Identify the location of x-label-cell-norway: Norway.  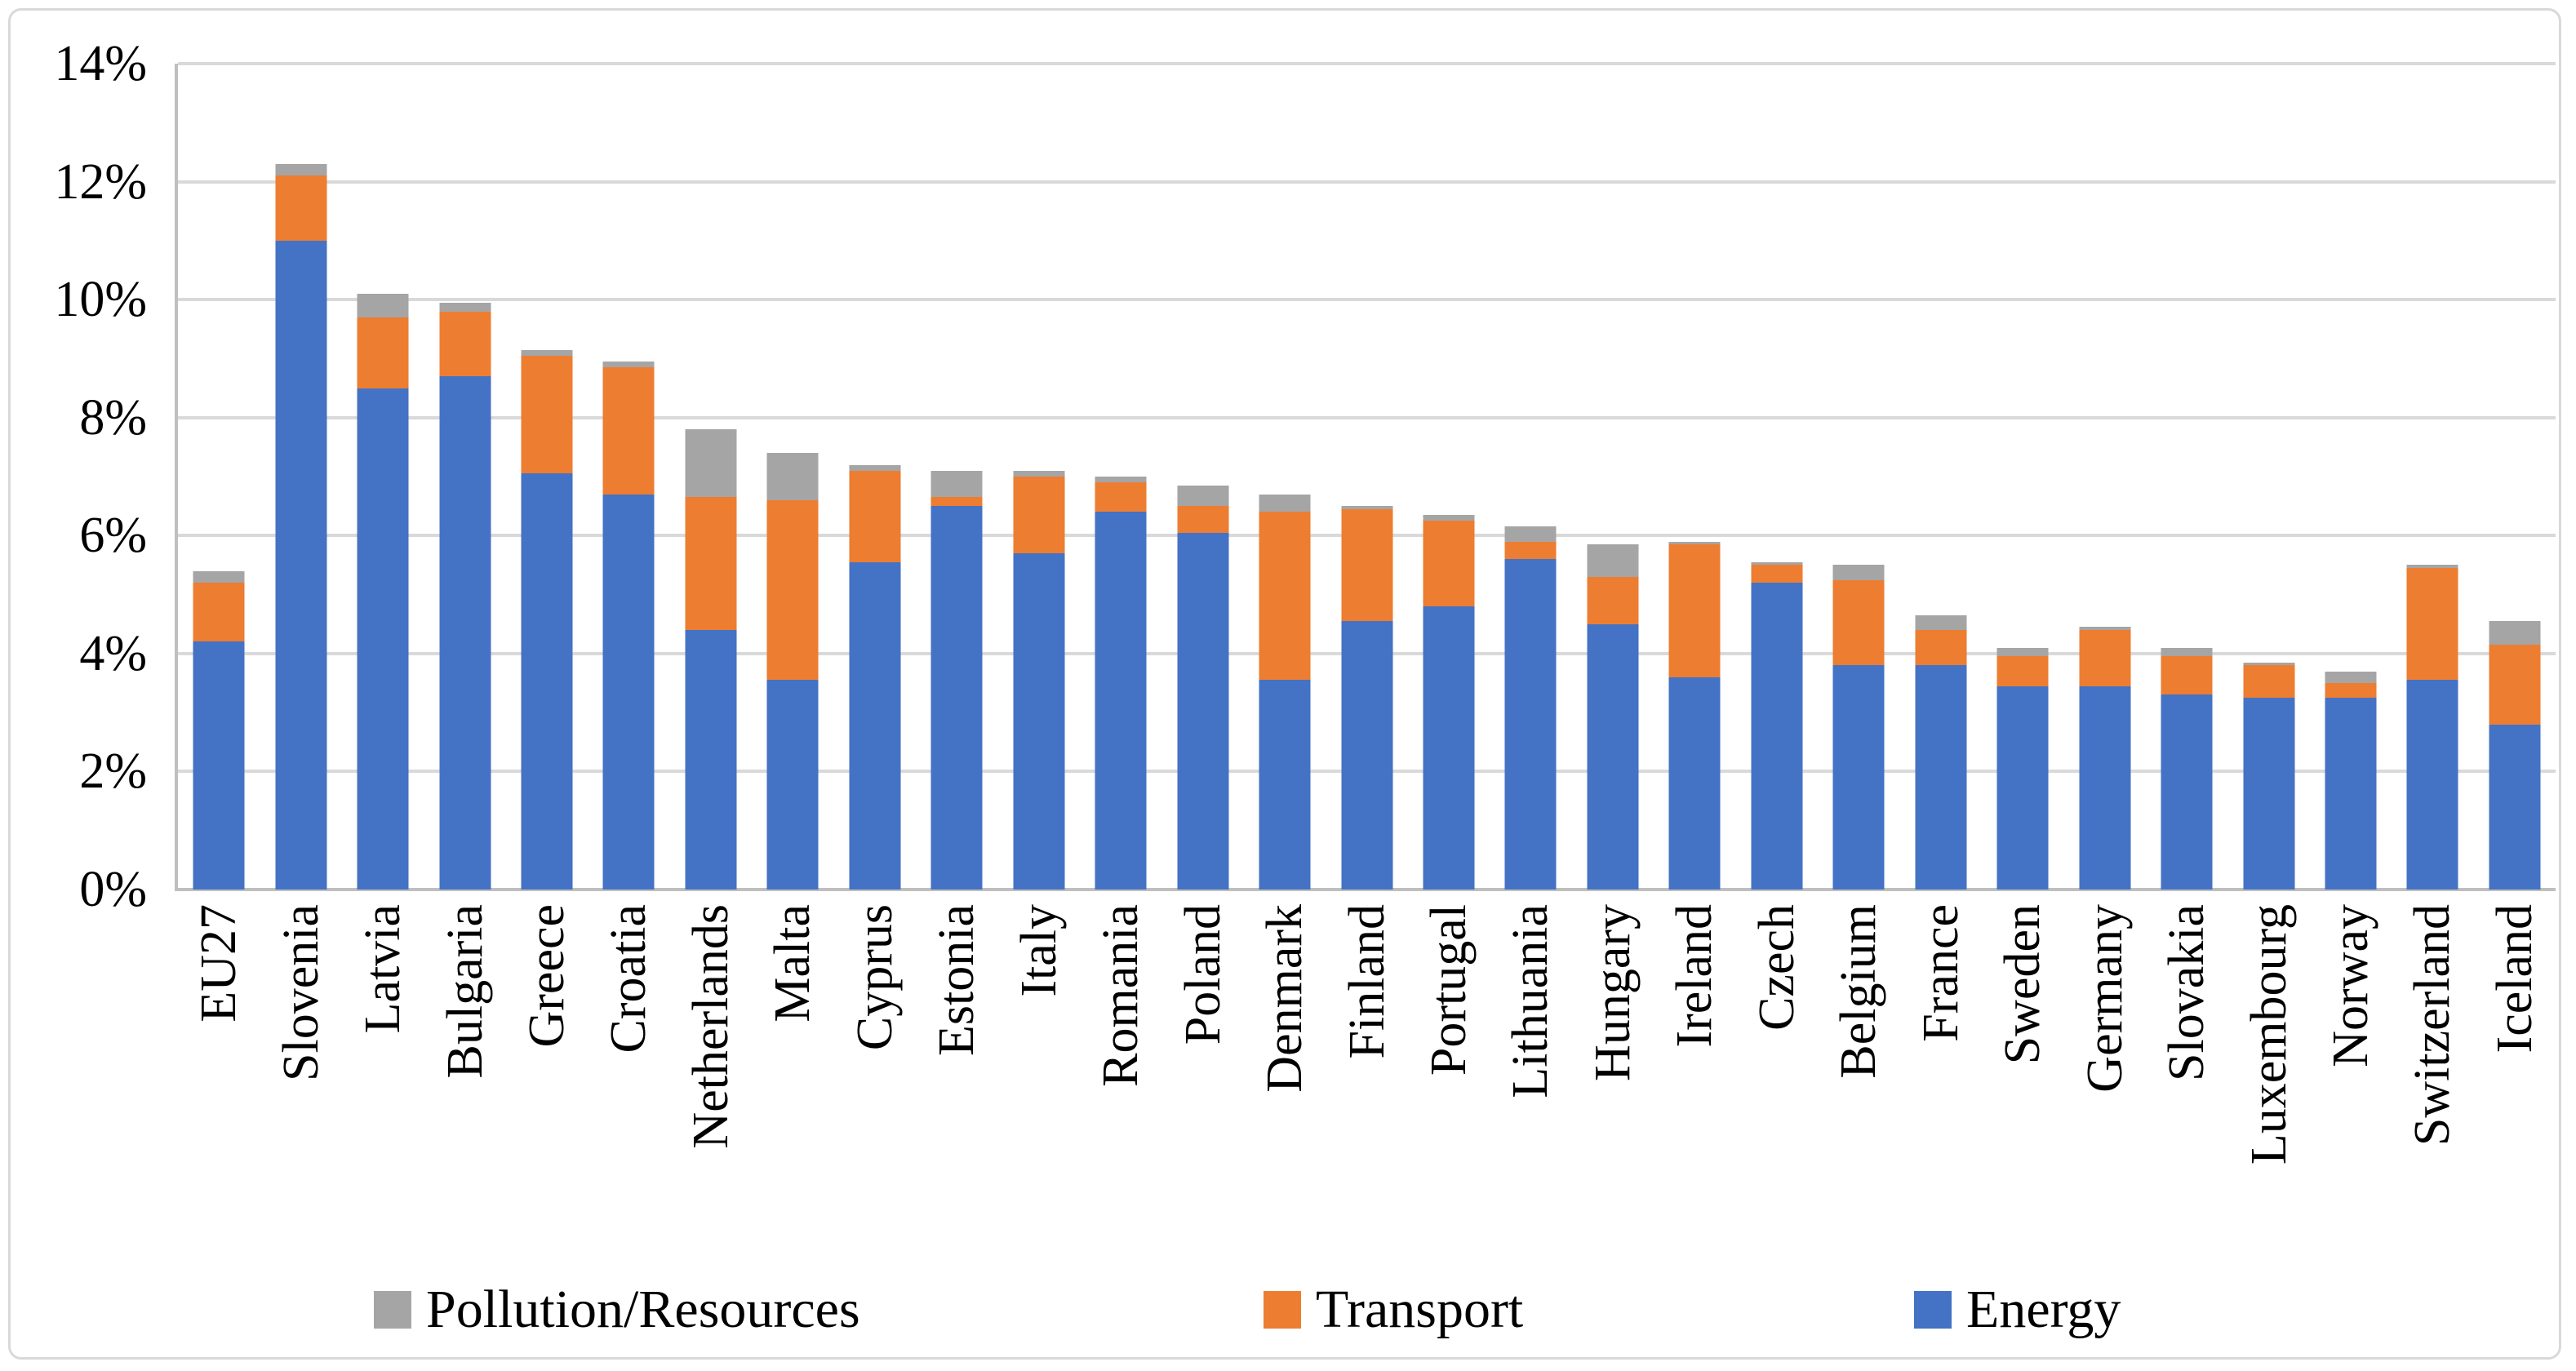
(2351, 1079).